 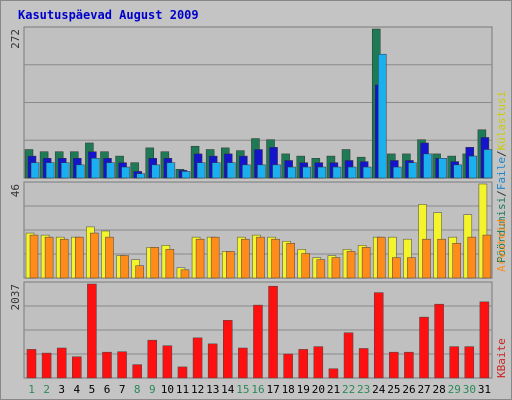 What do you see at coordinates (31, 389) in the screenshot?
I see `day-label-1: 1` at bounding box center [31, 389].